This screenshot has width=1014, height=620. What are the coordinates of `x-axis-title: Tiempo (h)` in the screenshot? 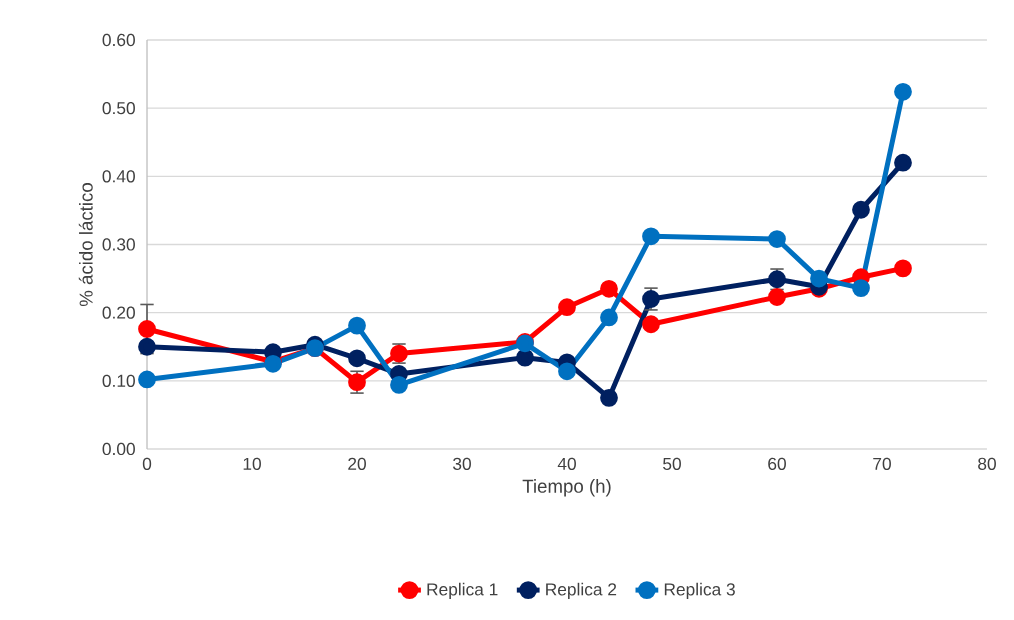 It's located at (566, 488).